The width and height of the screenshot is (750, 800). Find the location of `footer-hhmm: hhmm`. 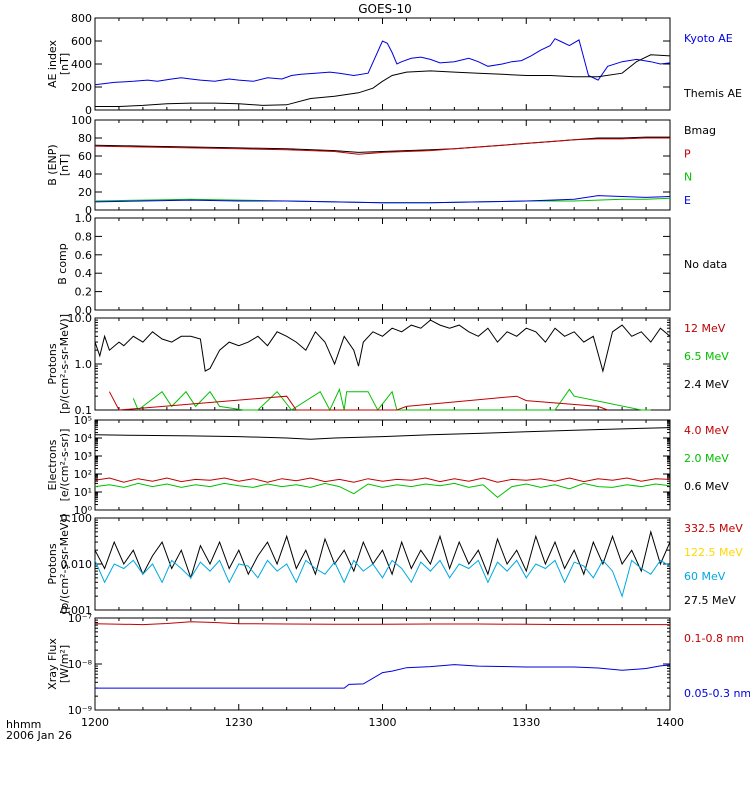

footer-hhmm: hhmm is located at coordinates (23, 724).